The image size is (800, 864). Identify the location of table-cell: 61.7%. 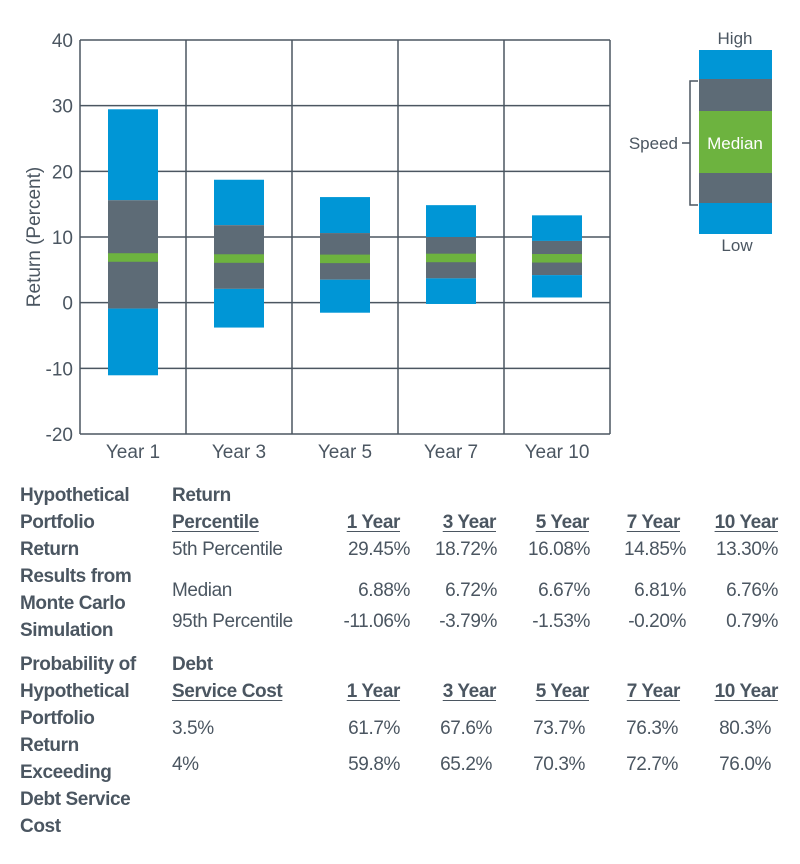
(374, 728).